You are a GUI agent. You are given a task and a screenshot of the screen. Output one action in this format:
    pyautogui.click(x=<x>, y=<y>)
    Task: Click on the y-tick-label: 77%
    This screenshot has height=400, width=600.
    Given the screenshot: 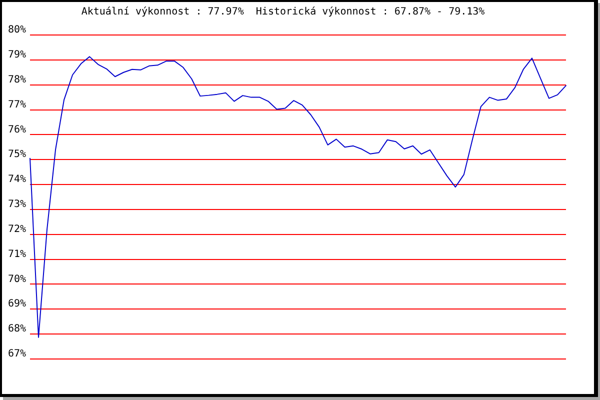 What is the action you would take?
    pyautogui.click(x=17, y=104)
    